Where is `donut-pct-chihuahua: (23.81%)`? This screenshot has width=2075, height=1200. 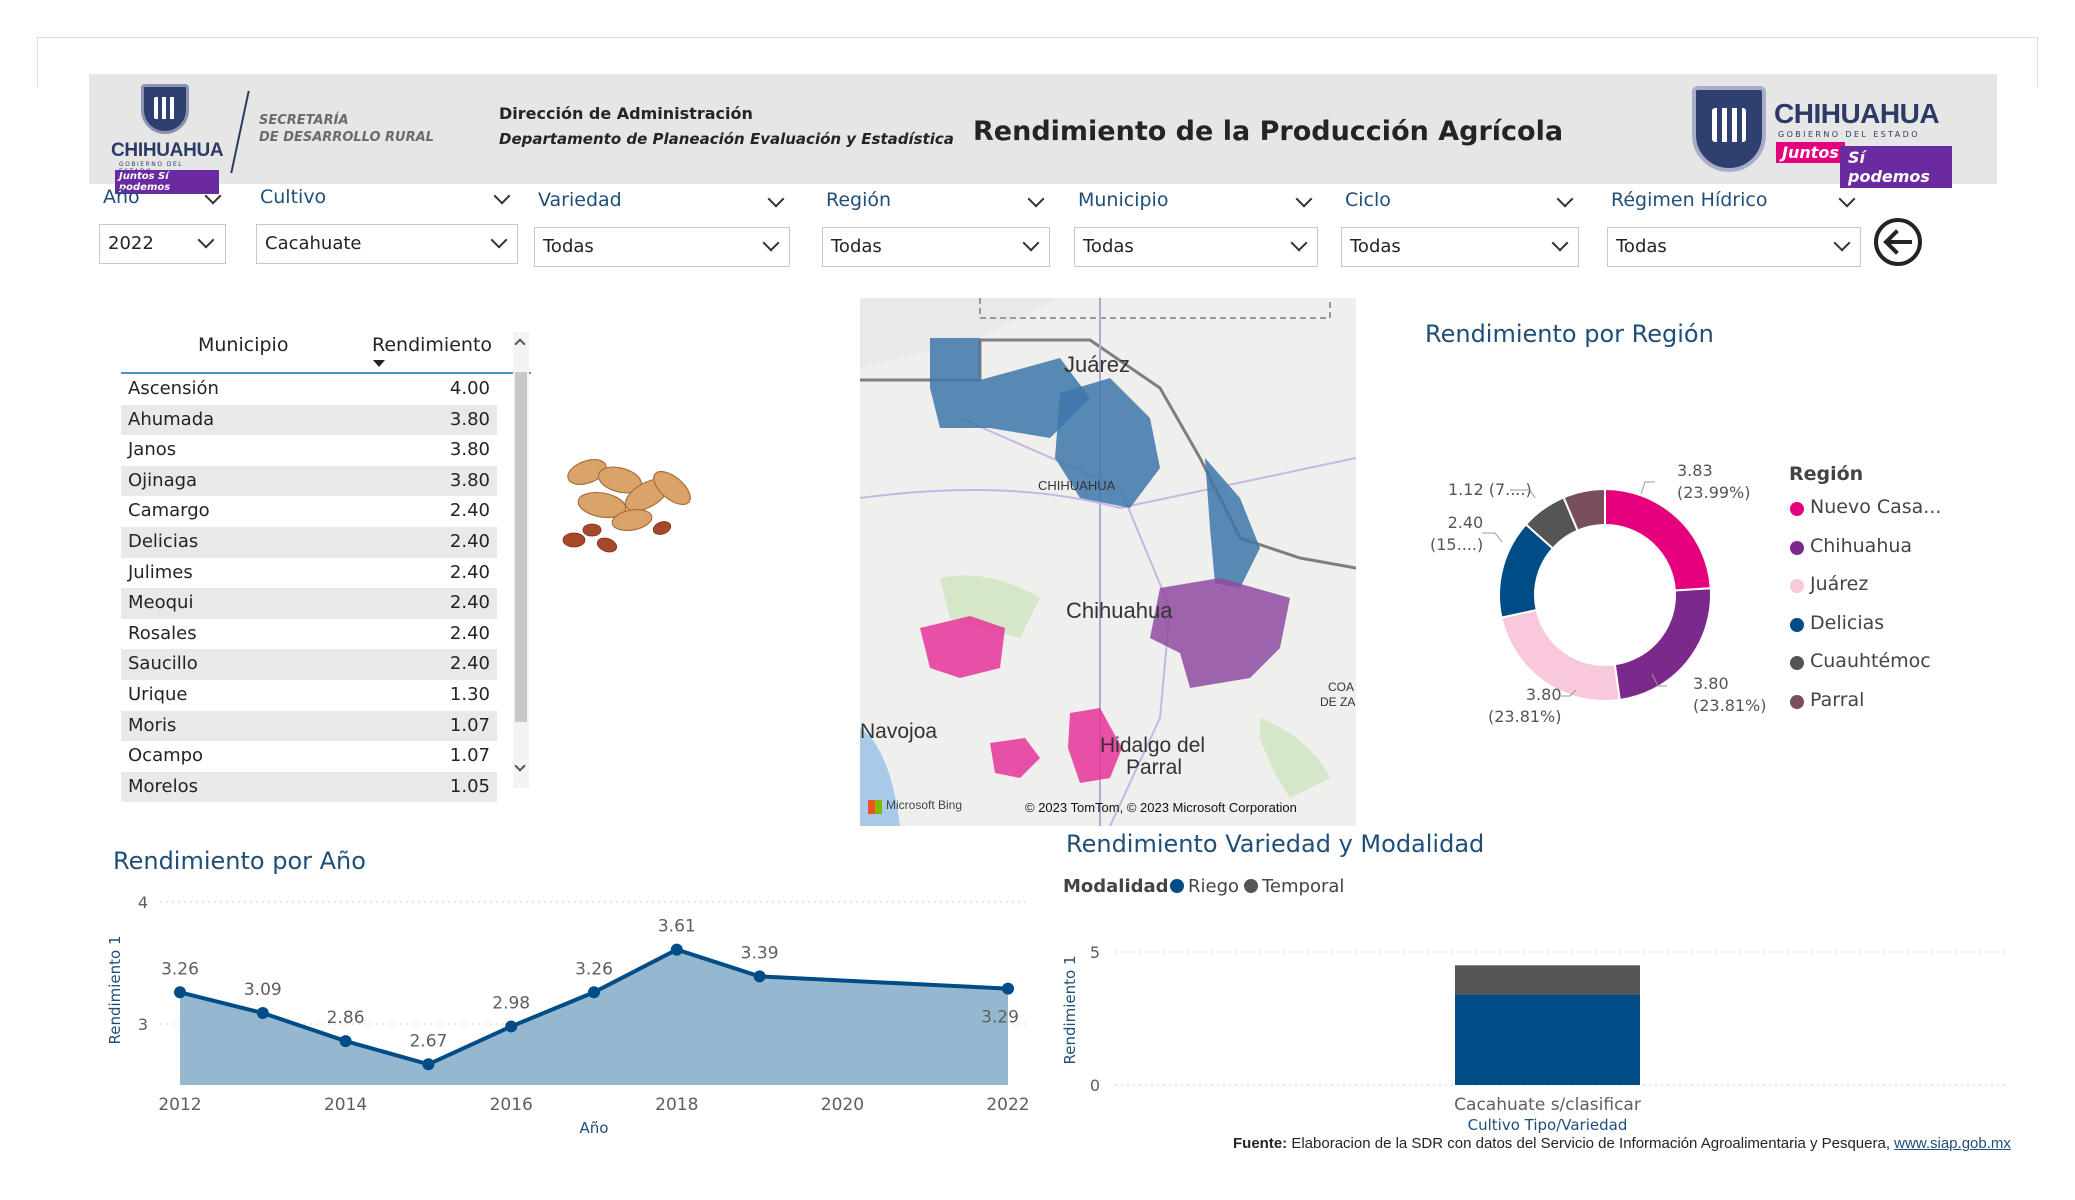
donut-pct-chihuahua: (23.81%) is located at coordinates (1730, 705).